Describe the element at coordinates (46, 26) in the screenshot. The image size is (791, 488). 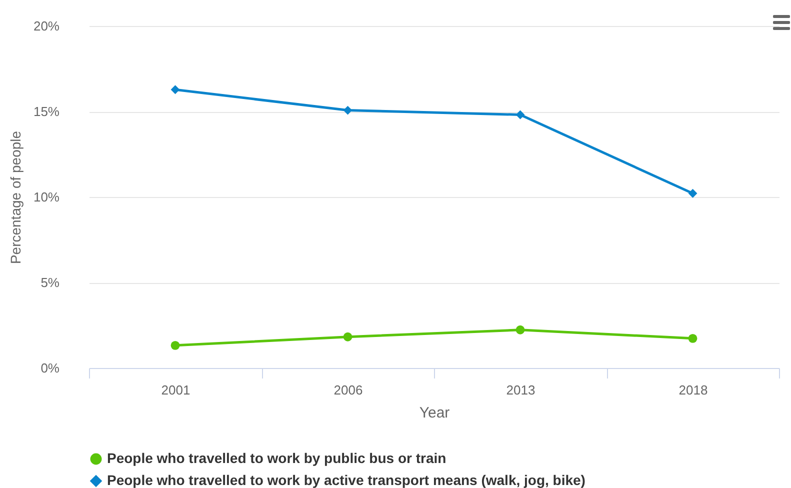
I see `y-tick-label: 20%` at that location.